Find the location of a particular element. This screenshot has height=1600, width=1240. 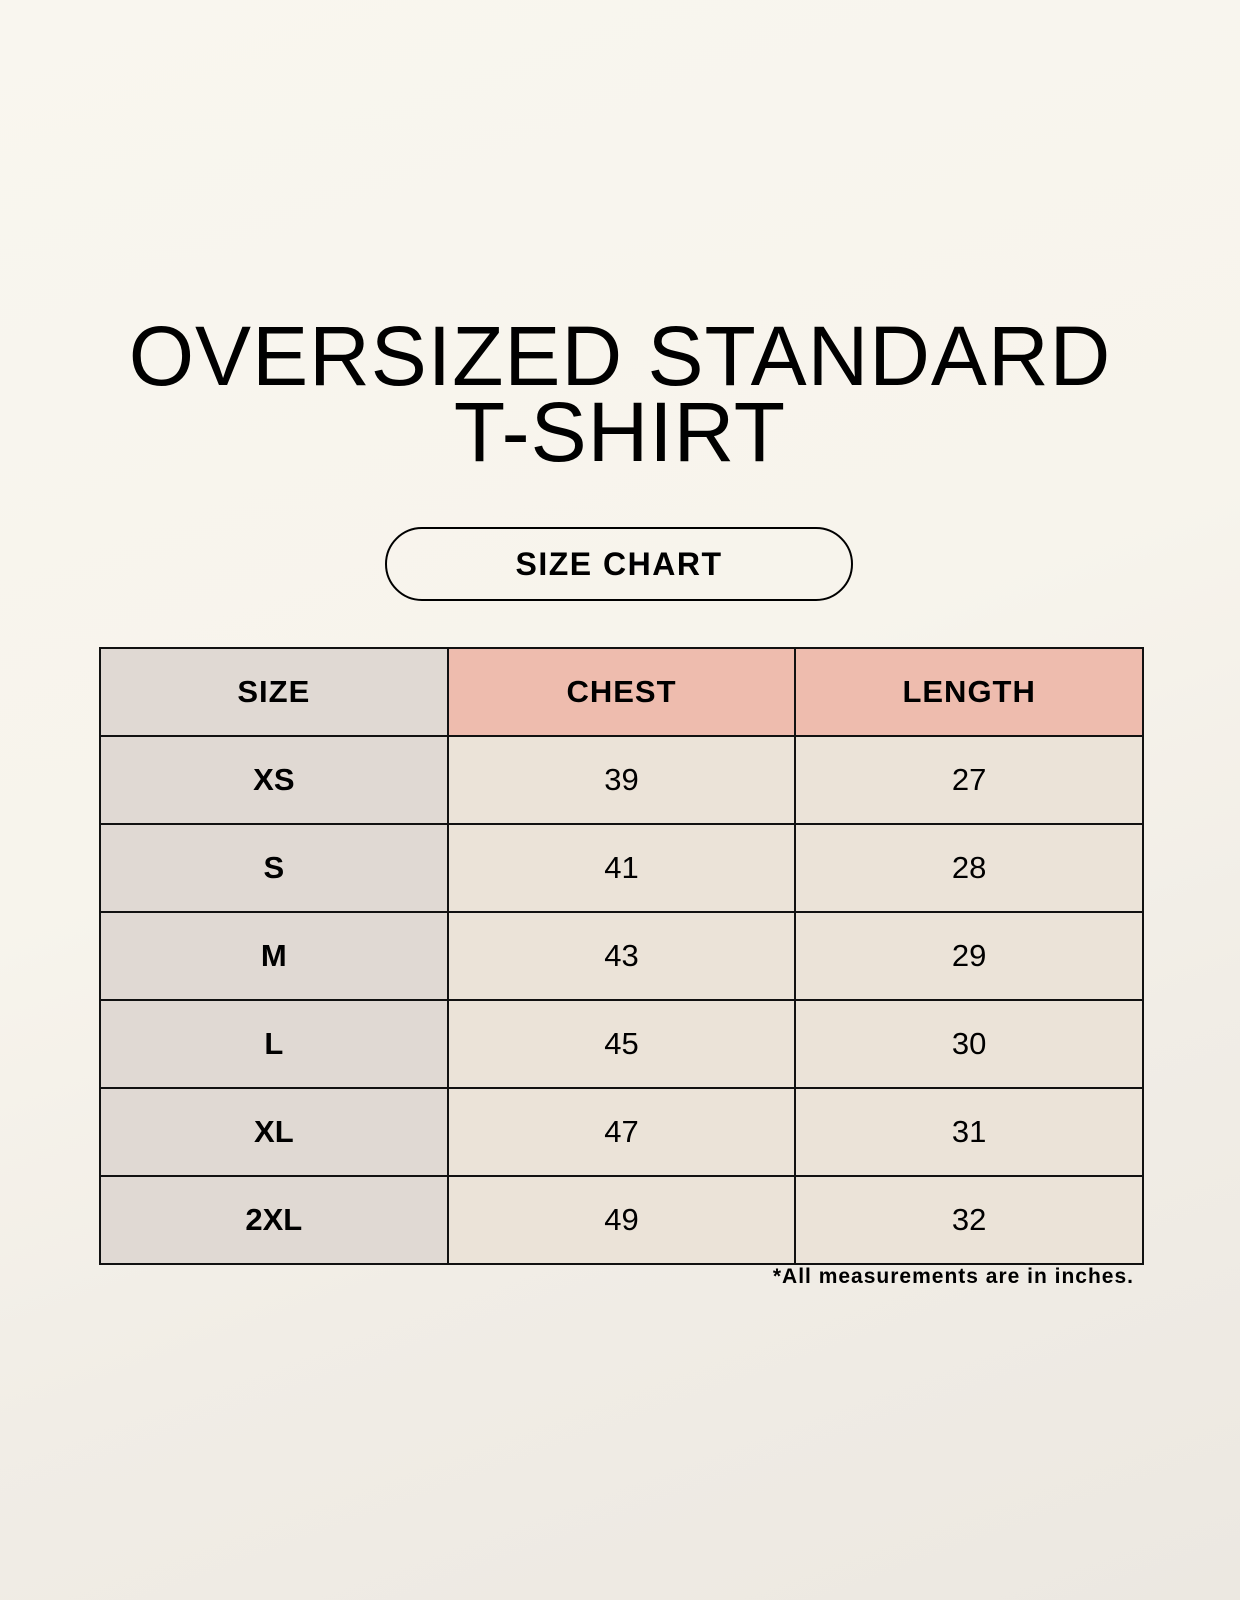

table-header-row: SIZE CHEST LENGTH is located at coordinates (621, 692).